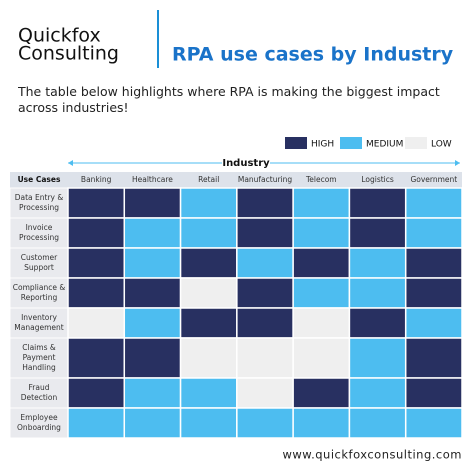  I want to click on group-label-bg, so click(246, 163).